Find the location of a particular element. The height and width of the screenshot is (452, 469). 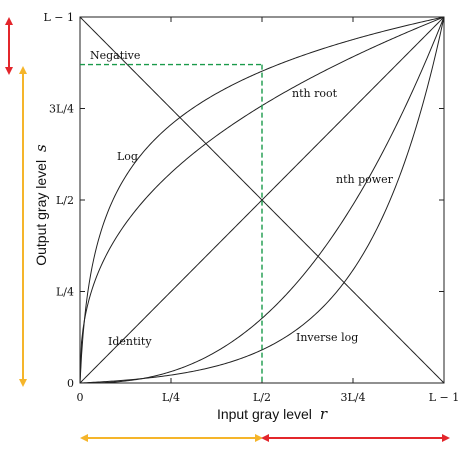

x-tick-label-2: L/2 is located at coordinates (262, 397).